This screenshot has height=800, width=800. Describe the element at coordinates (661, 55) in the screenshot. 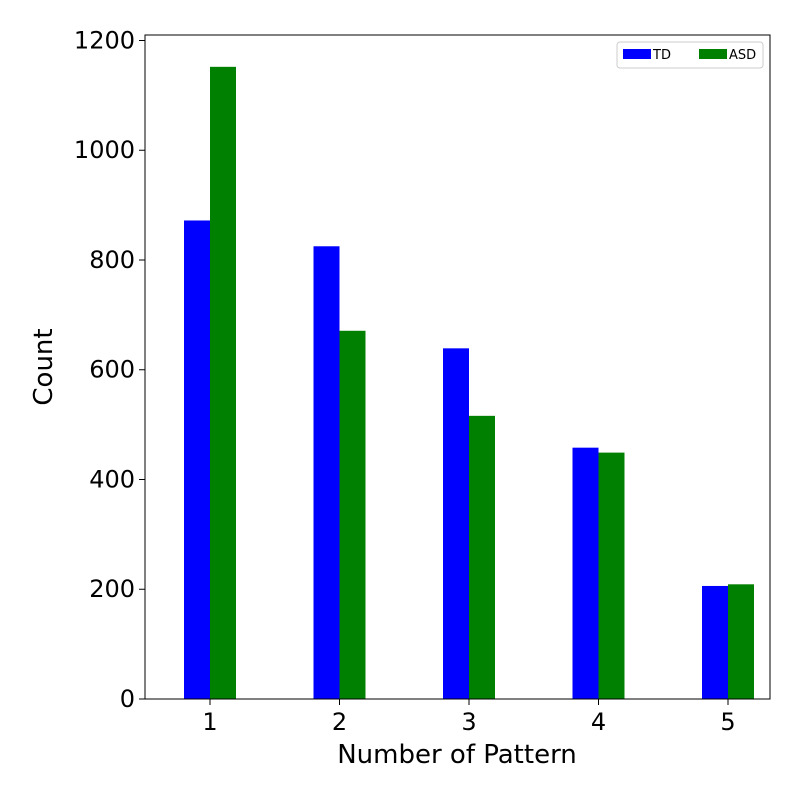

I see `legend-label-td: TD` at that location.